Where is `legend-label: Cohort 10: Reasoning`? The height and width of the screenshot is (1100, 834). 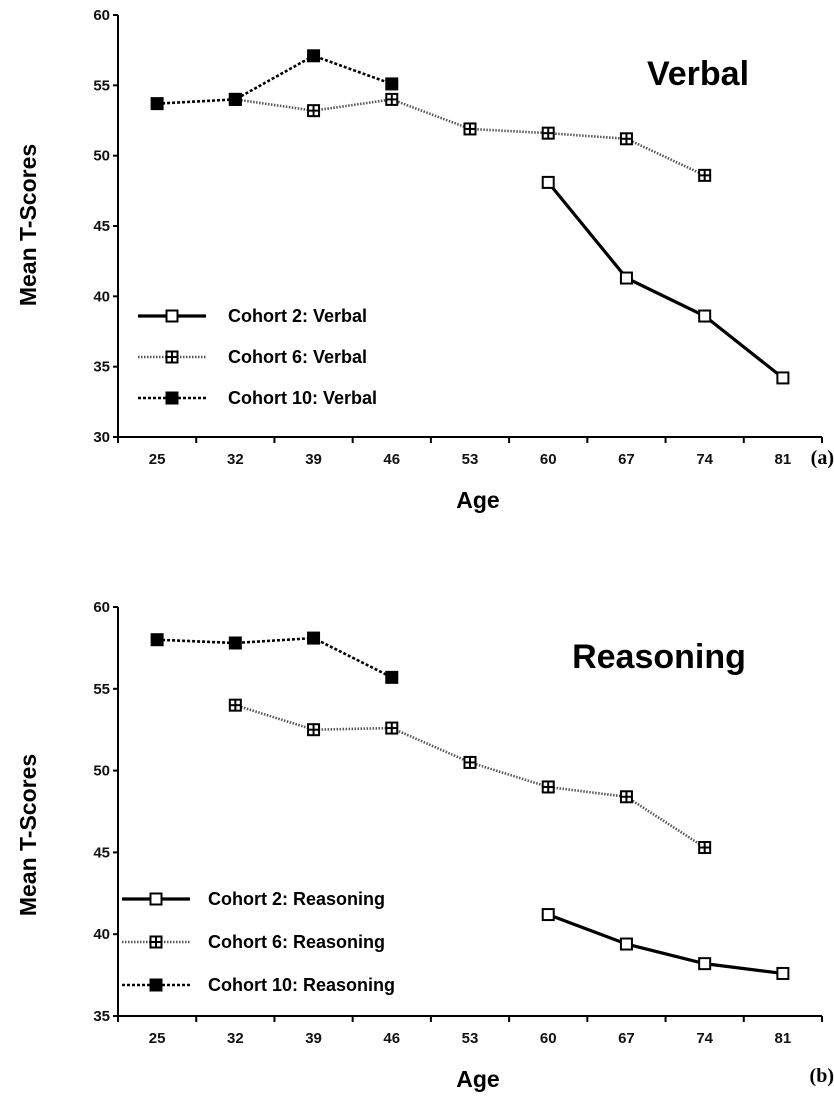
legend-label: Cohort 10: Reasoning is located at coordinates (301, 985).